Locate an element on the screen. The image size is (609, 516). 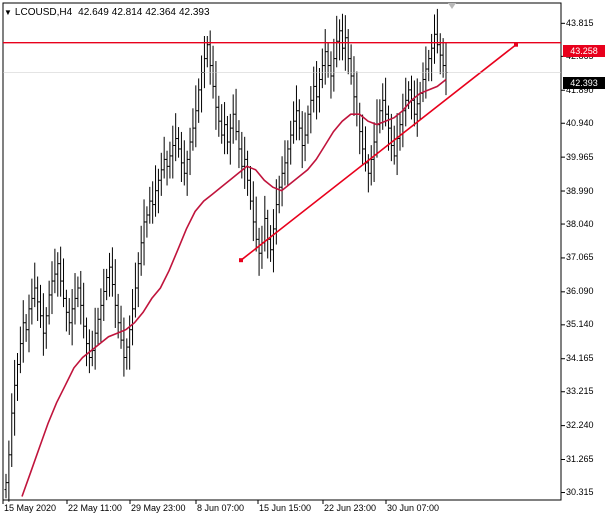
level-price-badge: 43.258 is located at coordinates (584, 51).